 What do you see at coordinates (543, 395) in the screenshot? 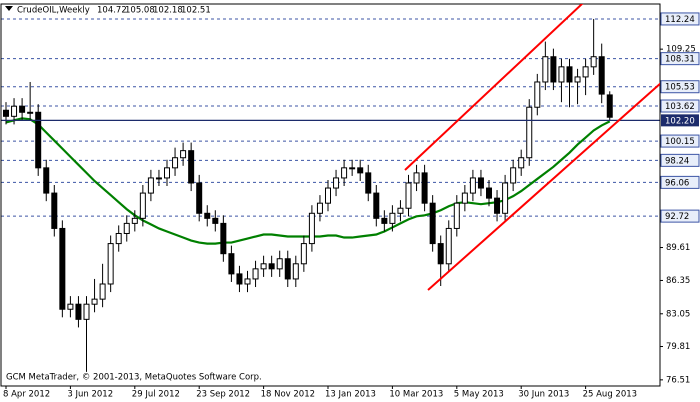
I see `x-tick-label: 30 Jun 2013` at bounding box center [543, 395].